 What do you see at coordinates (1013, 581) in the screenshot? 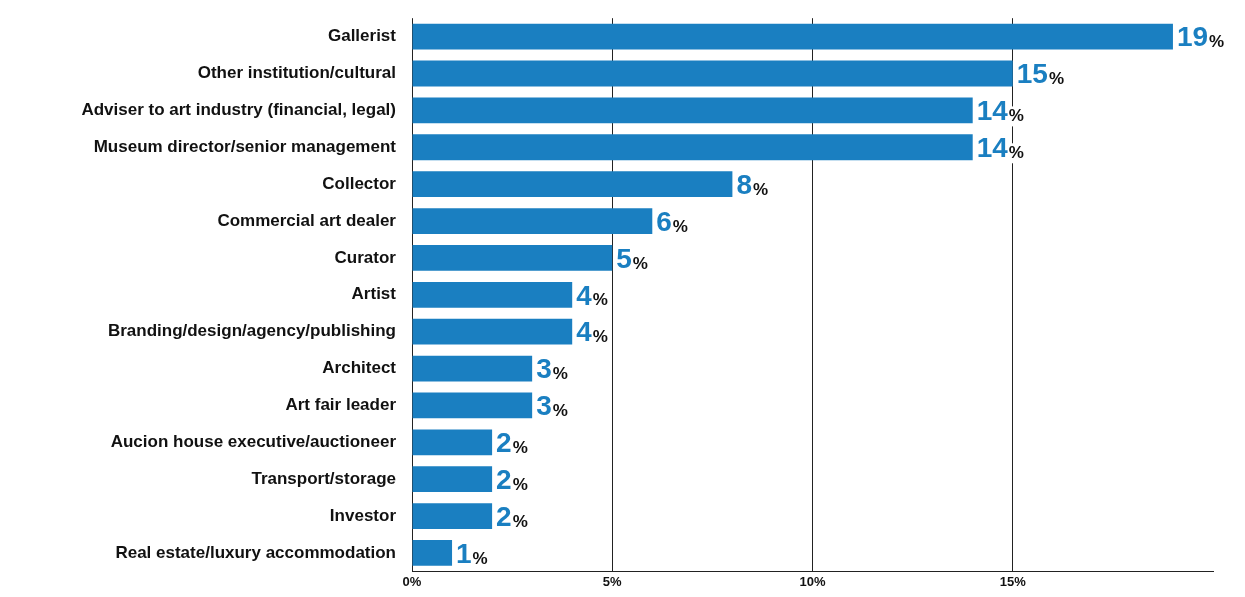
I see `x-tick-label: 15%` at bounding box center [1013, 581].